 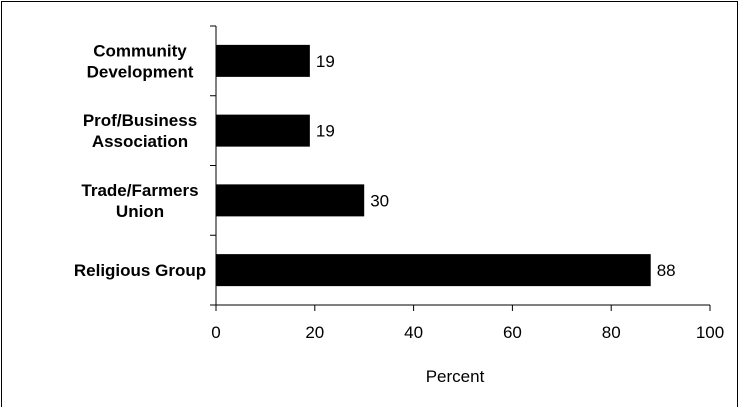 I want to click on data-label-2: 30, so click(x=379, y=200).